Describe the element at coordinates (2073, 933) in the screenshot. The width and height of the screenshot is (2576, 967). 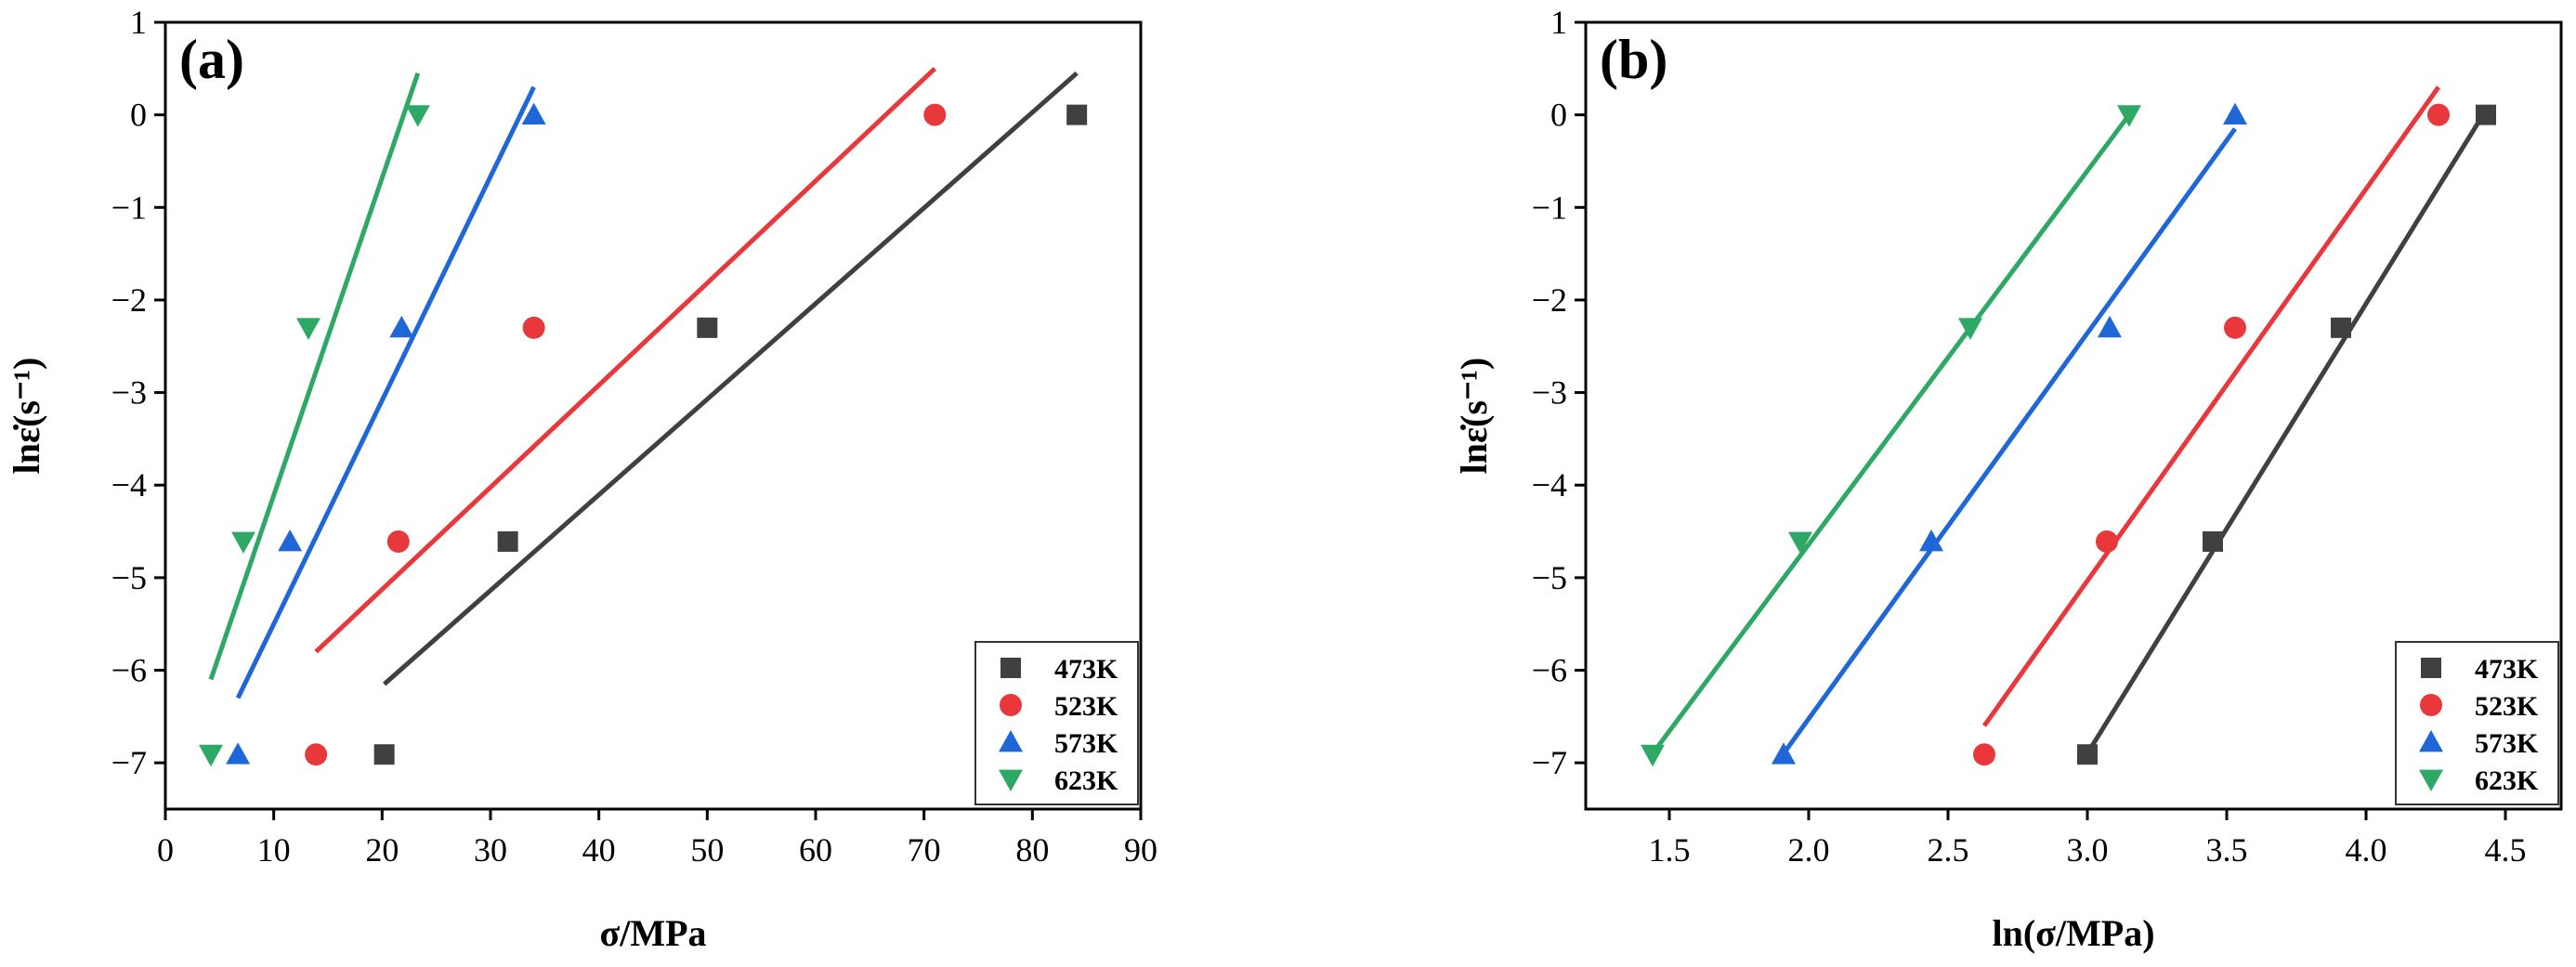
I see `x-axis-title: ln(σ/MPa)` at that location.